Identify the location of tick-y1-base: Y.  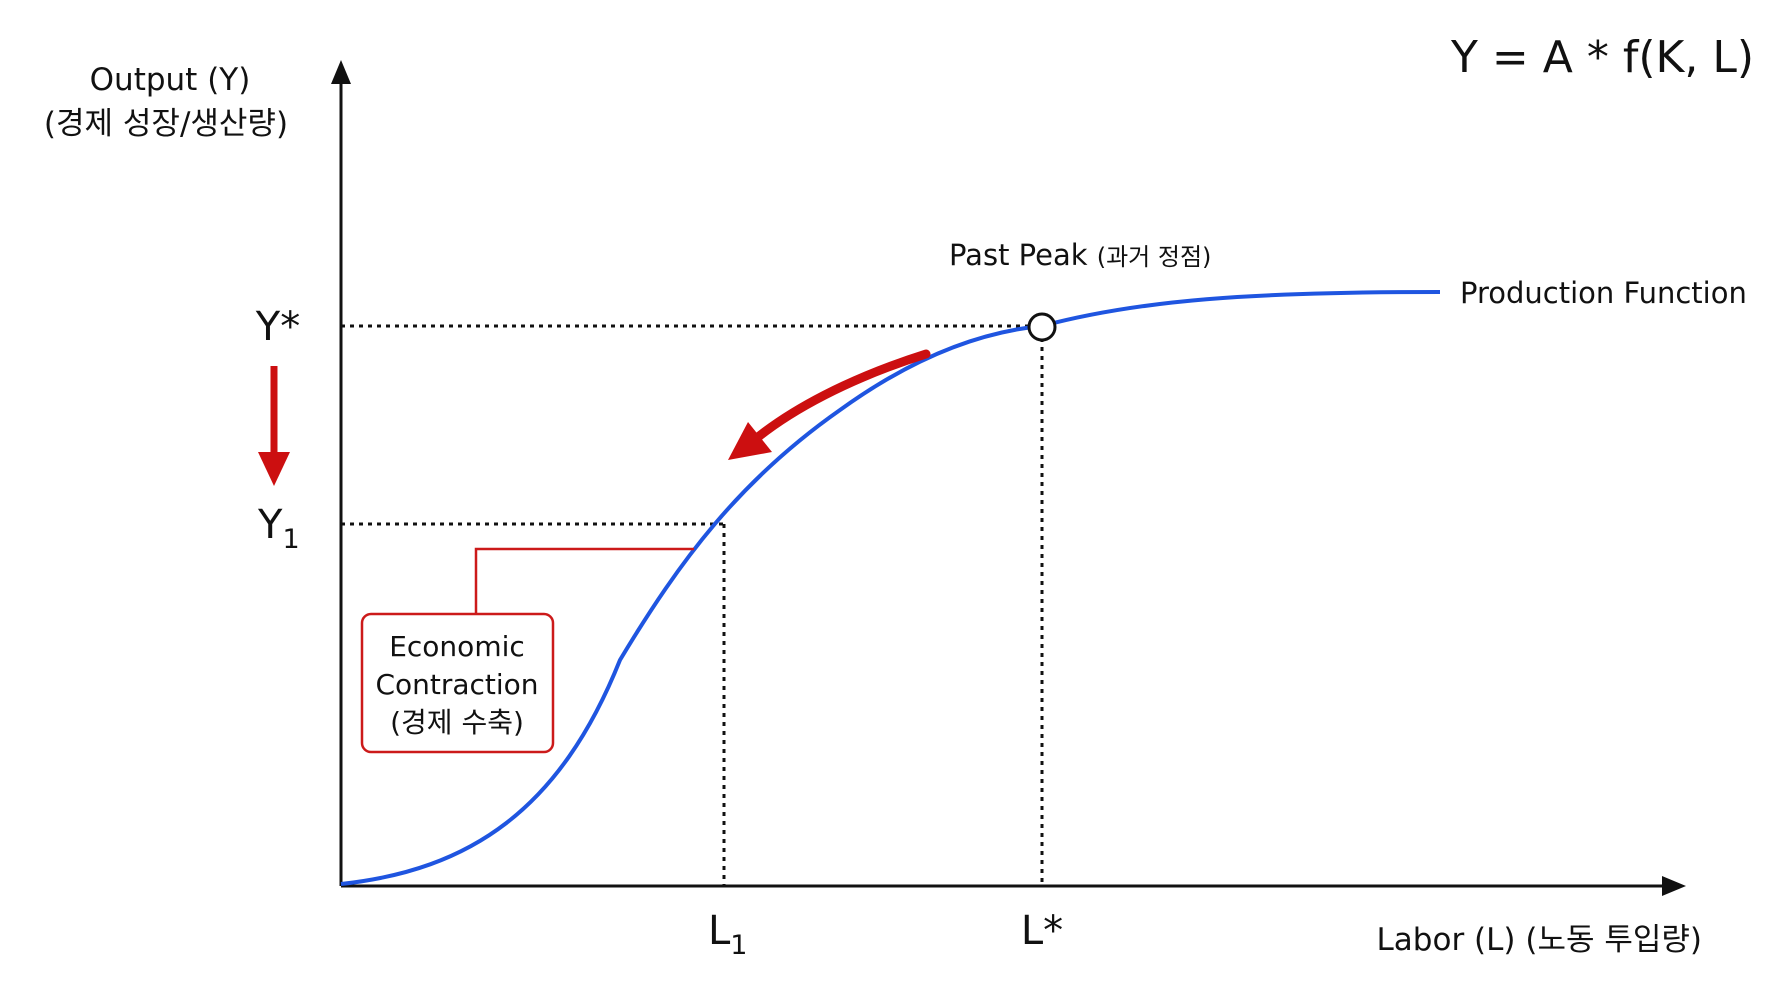
(270, 525).